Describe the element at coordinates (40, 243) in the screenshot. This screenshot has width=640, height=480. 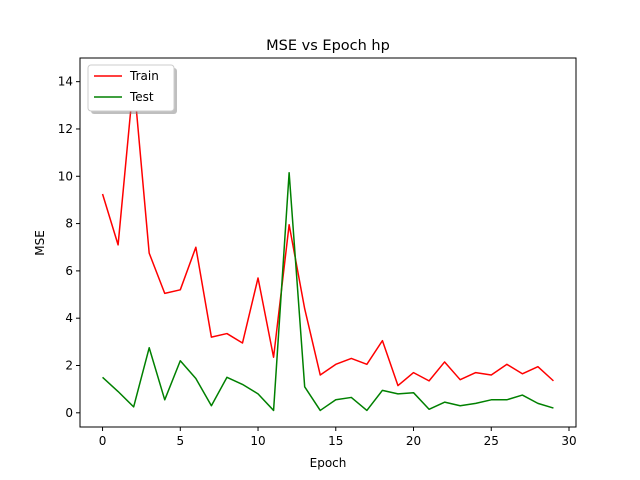
I see `y-axis-label: MSE` at that location.